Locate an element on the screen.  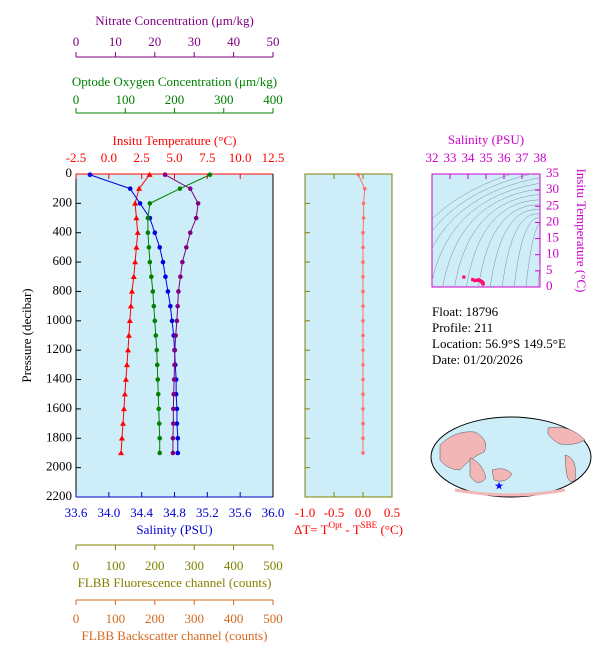
y-tick-label: 800 is located at coordinates (63, 289).